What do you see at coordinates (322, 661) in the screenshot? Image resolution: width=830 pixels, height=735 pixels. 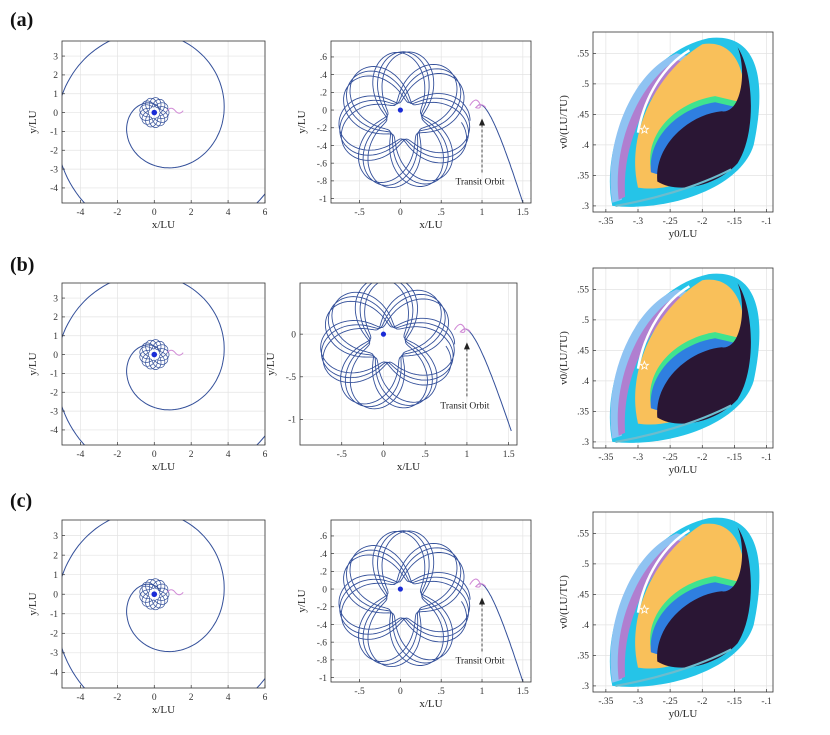 I see `y-tick-label: -.8` at bounding box center [322, 661].